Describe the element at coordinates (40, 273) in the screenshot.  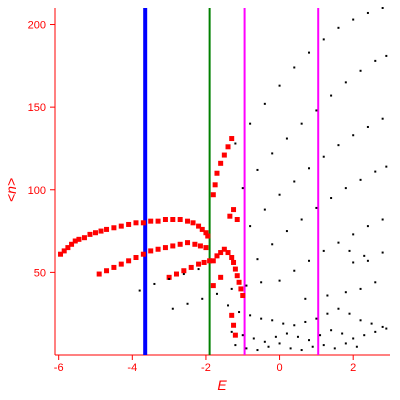
I see `y-tick-label: 50` at that location.